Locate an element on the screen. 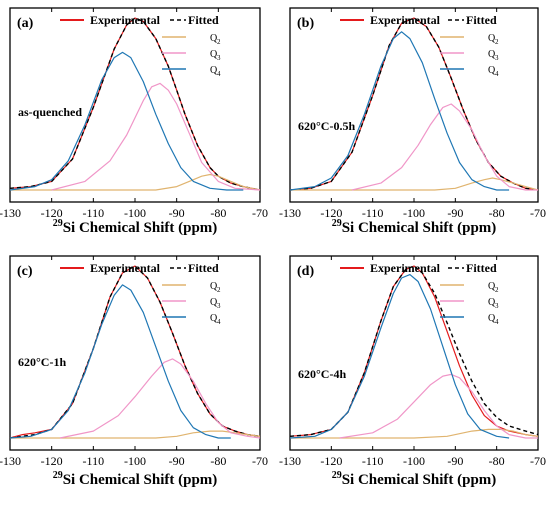 Image resolution: width=550 pixels, height=505 pixels. panel-label: (d) is located at coordinates (305, 271).